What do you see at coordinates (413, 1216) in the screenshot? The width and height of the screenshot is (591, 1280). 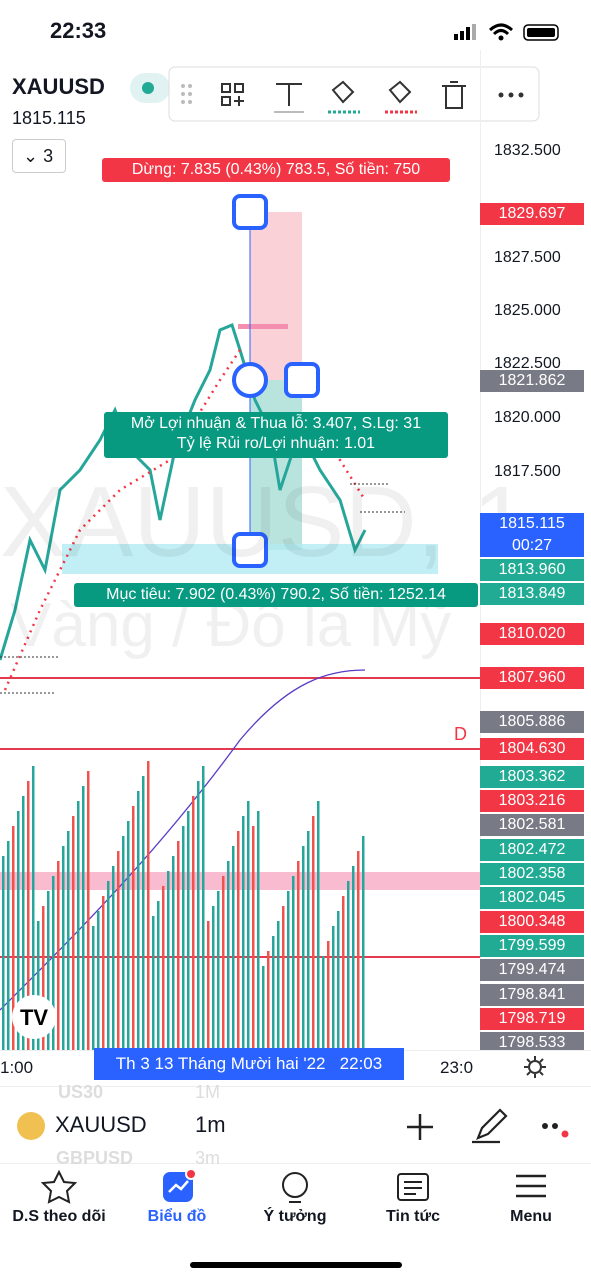 I see `tab-news: Tin tức` at bounding box center [413, 1216].